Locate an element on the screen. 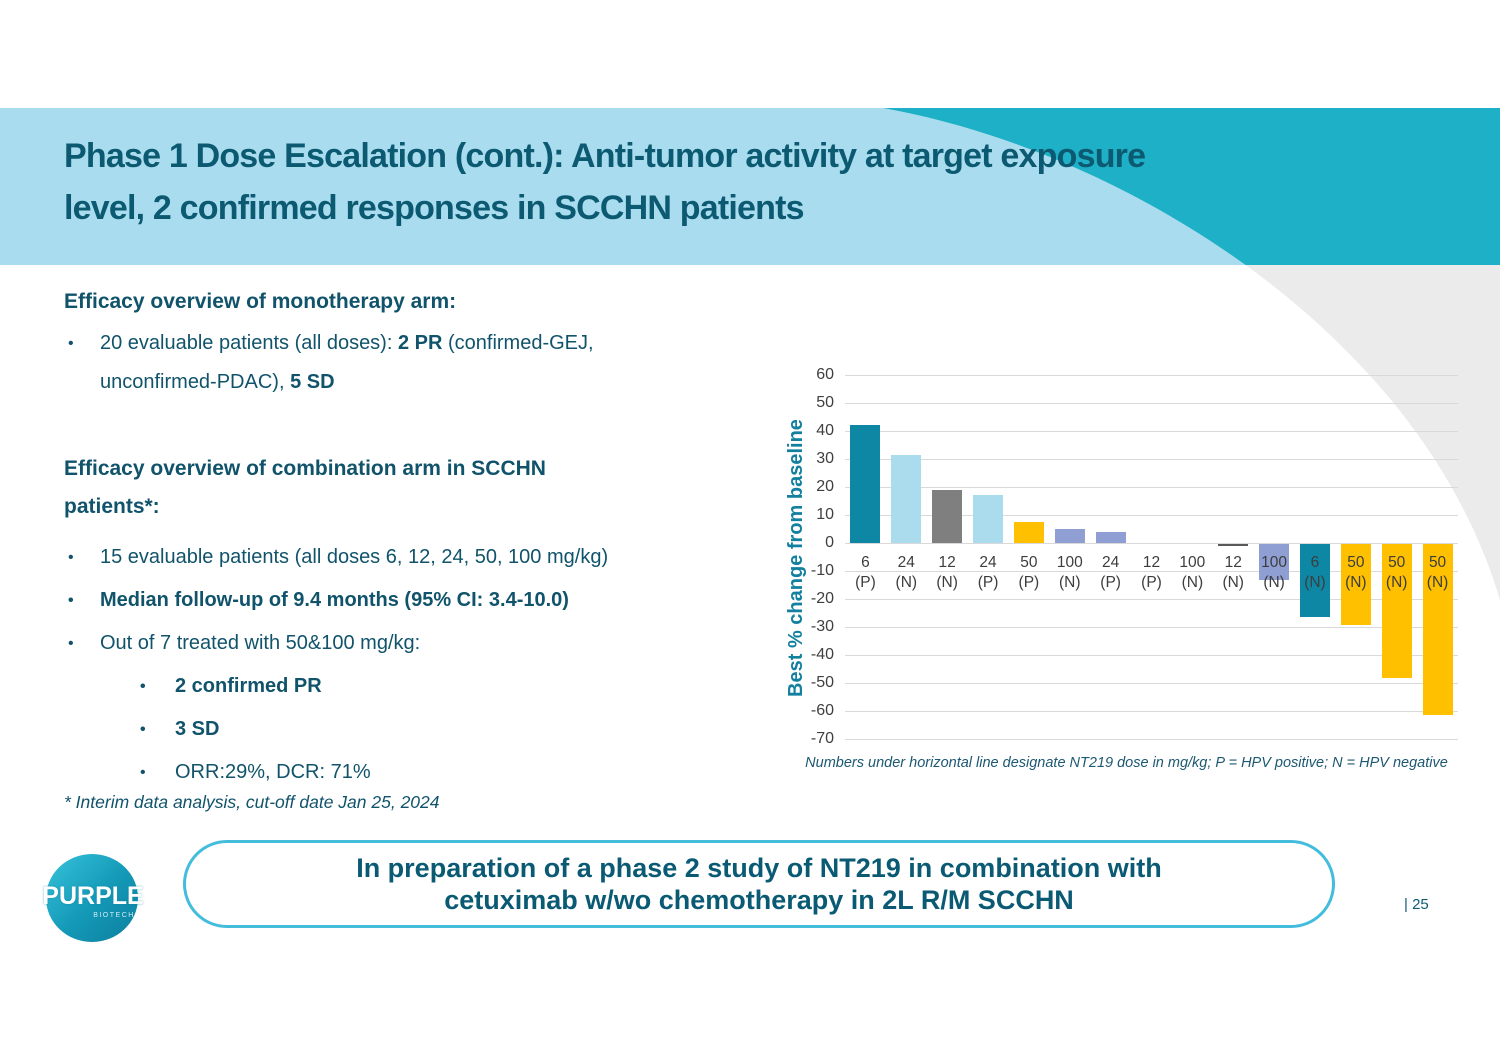 The width and height of the screenshot is (1500, 1060). bullet-text-bold: 5 SD is located at coordinates (312, 382).